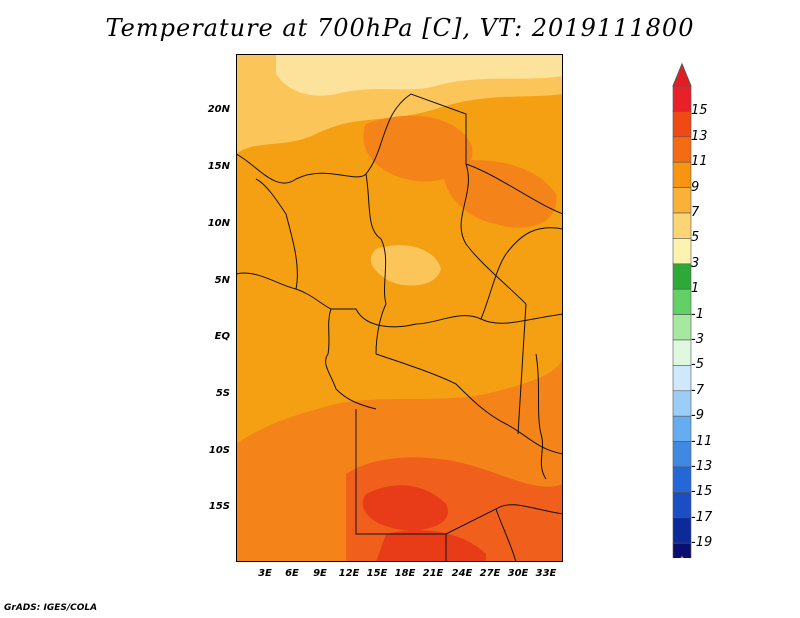 The image size is (800, 618). Describe the element at coordinates (218, 109) in the screenshot. I see `lat-label: 20N` at that location.